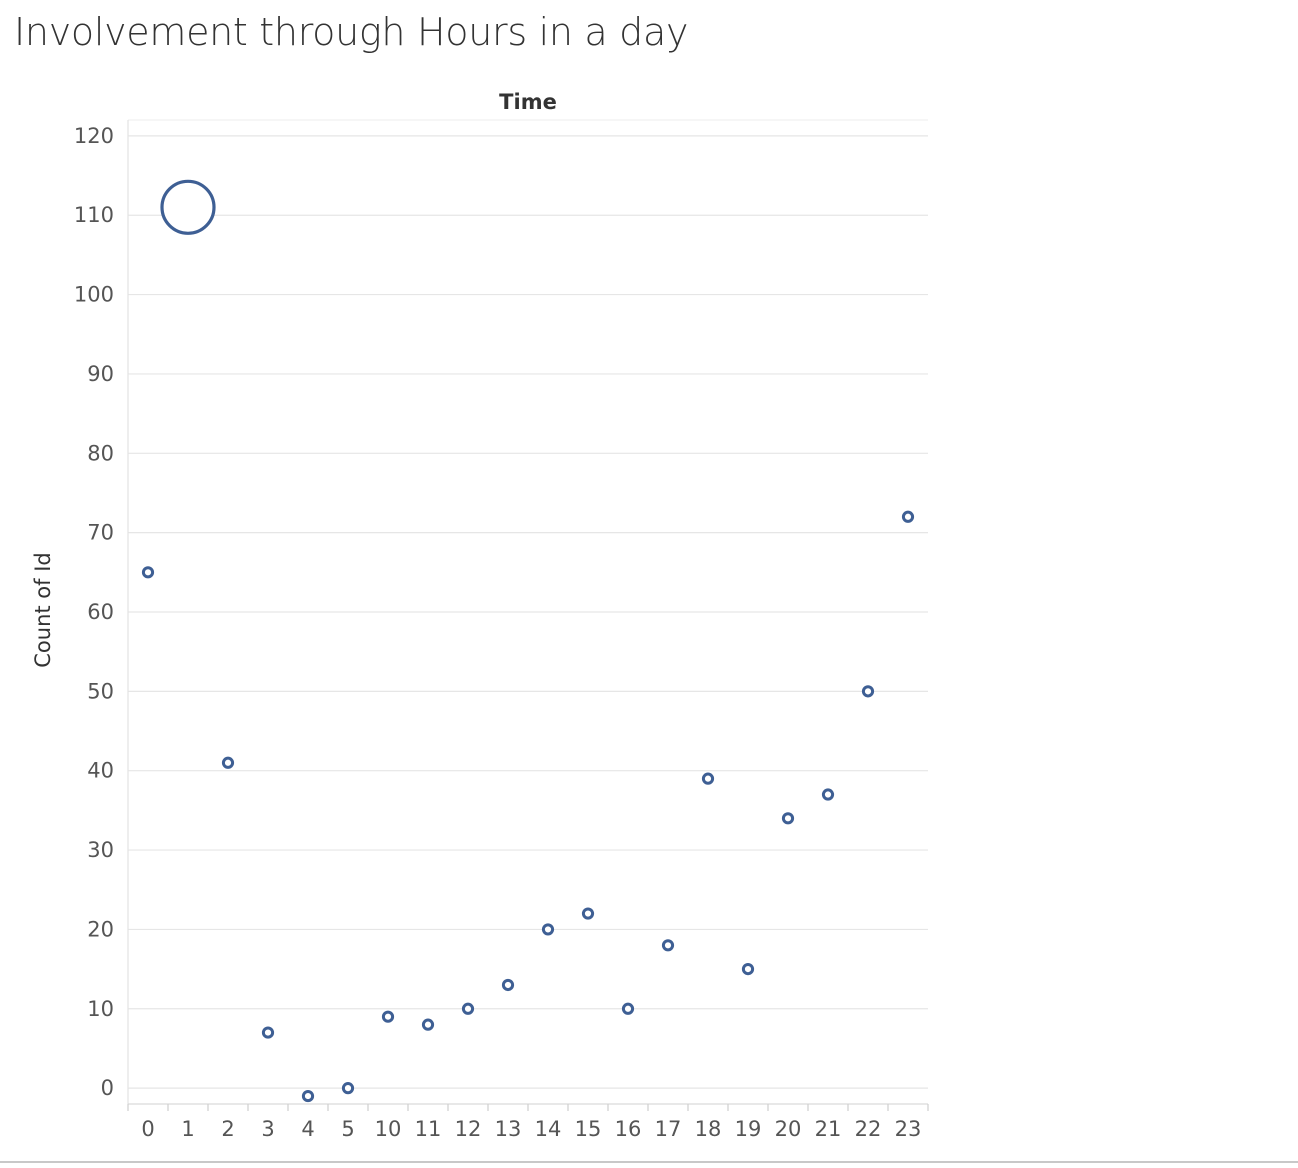 The image size is (1298, 1168). I want to click on y-tick-label-80: 80, so click(100, 453).